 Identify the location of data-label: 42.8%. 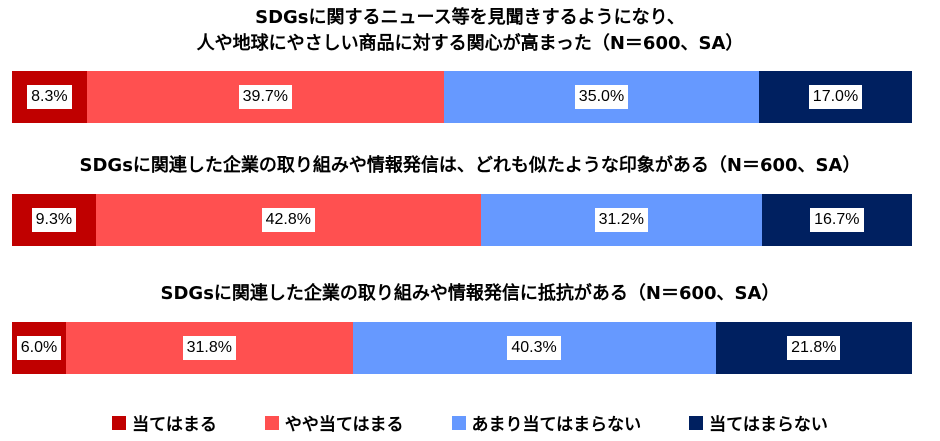
(288, 220).